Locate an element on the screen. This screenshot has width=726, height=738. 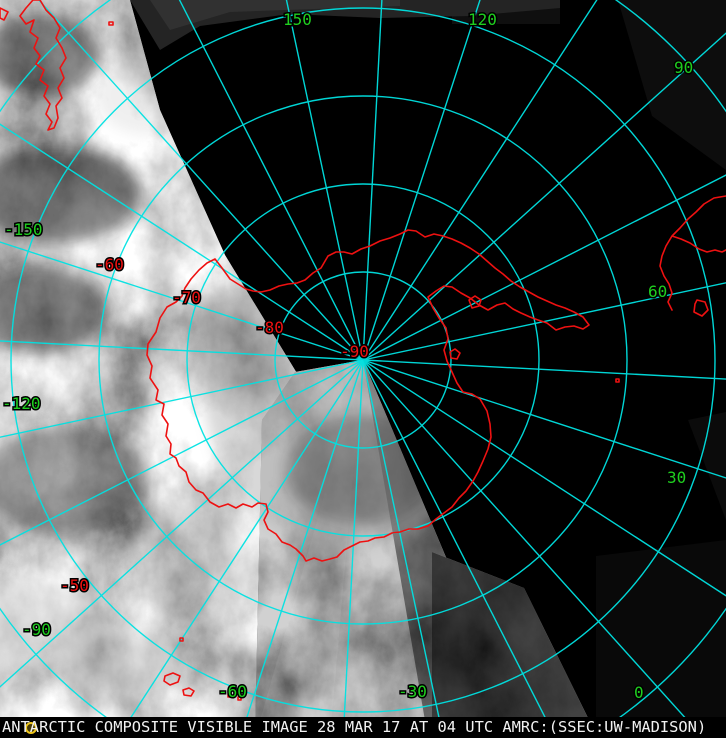
longitude-label--30: -30 is located at coordinates (412, 691).